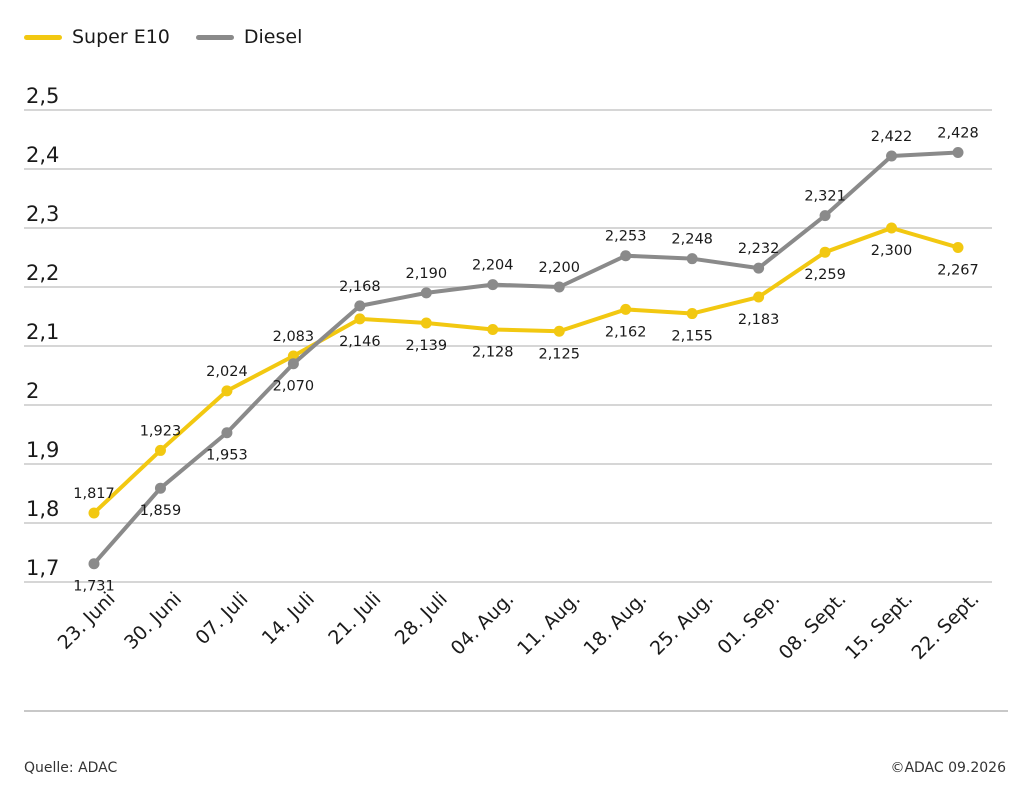 This screenshot has height=794, width=1024. What do you see at coordinates (759, 320) in the screenshot?
I see `data-label-super-e10: 2,183` at bounding box center [759, 320].